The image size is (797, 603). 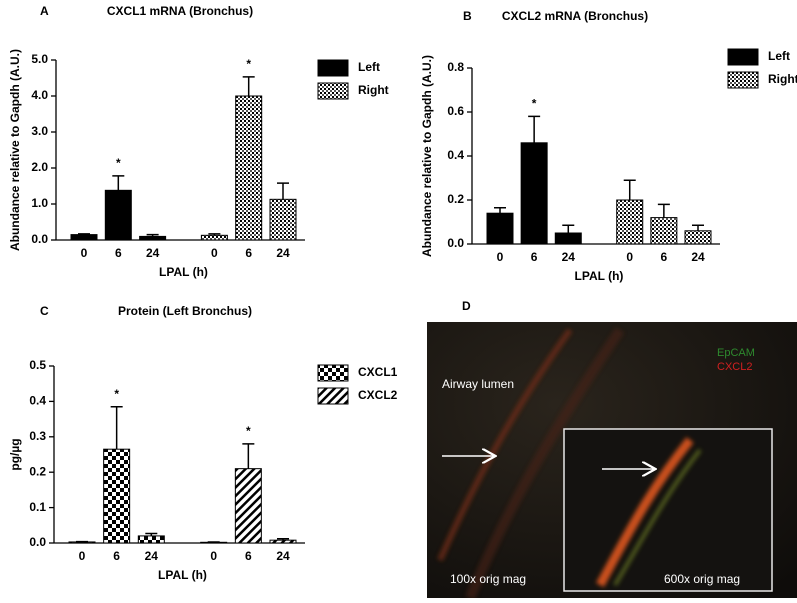 What do you see at coordinates (185, 311) in the screenshot?
I see `chart-title: Protein (Left Bronchus)` at bounding box center [185, 311].